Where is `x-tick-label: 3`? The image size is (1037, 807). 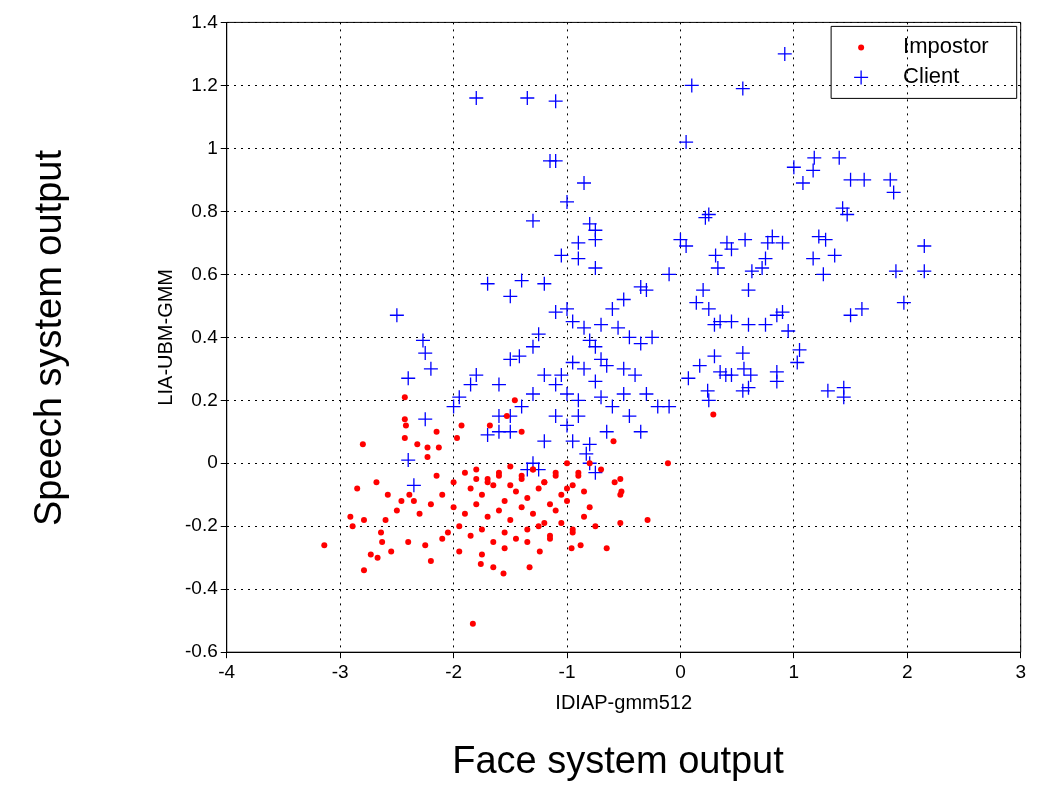
x-tick-label: 3 is located at coordinates (1020, 671).